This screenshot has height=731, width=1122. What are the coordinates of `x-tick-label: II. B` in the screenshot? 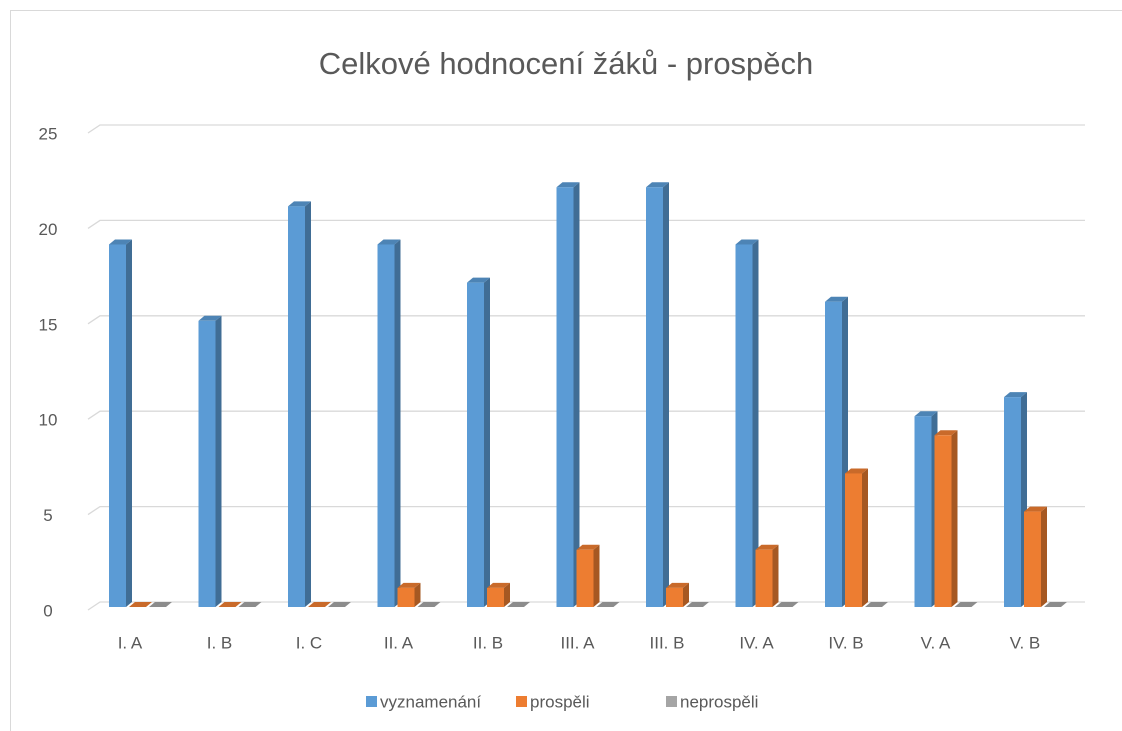 It's located at (488, 642).